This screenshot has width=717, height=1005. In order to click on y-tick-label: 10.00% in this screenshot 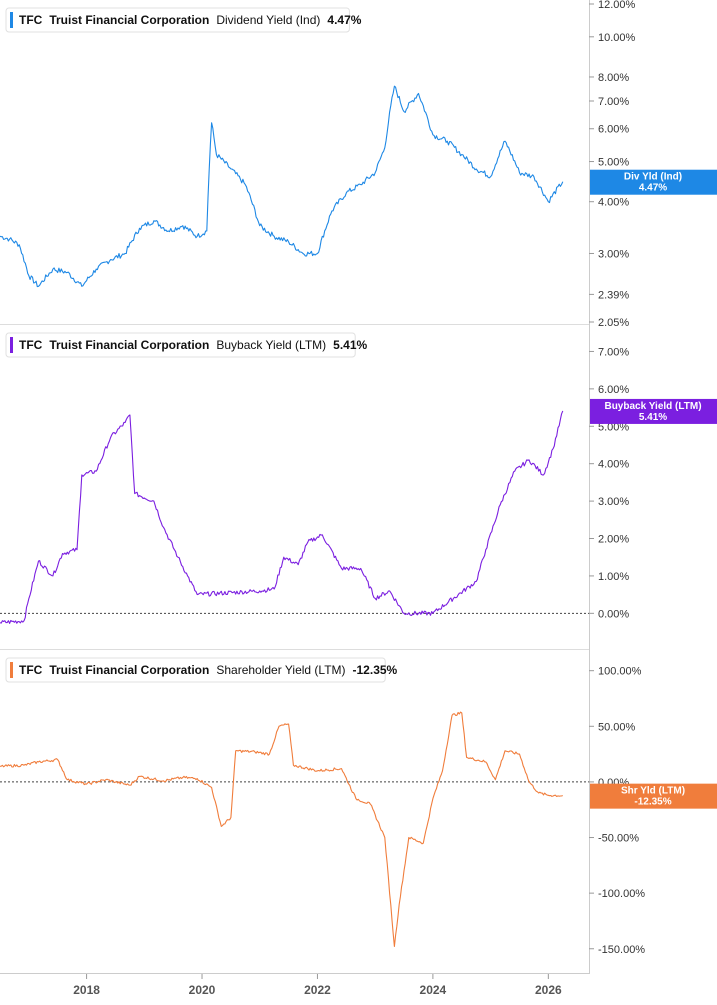, I will do `click(617, 38)`.